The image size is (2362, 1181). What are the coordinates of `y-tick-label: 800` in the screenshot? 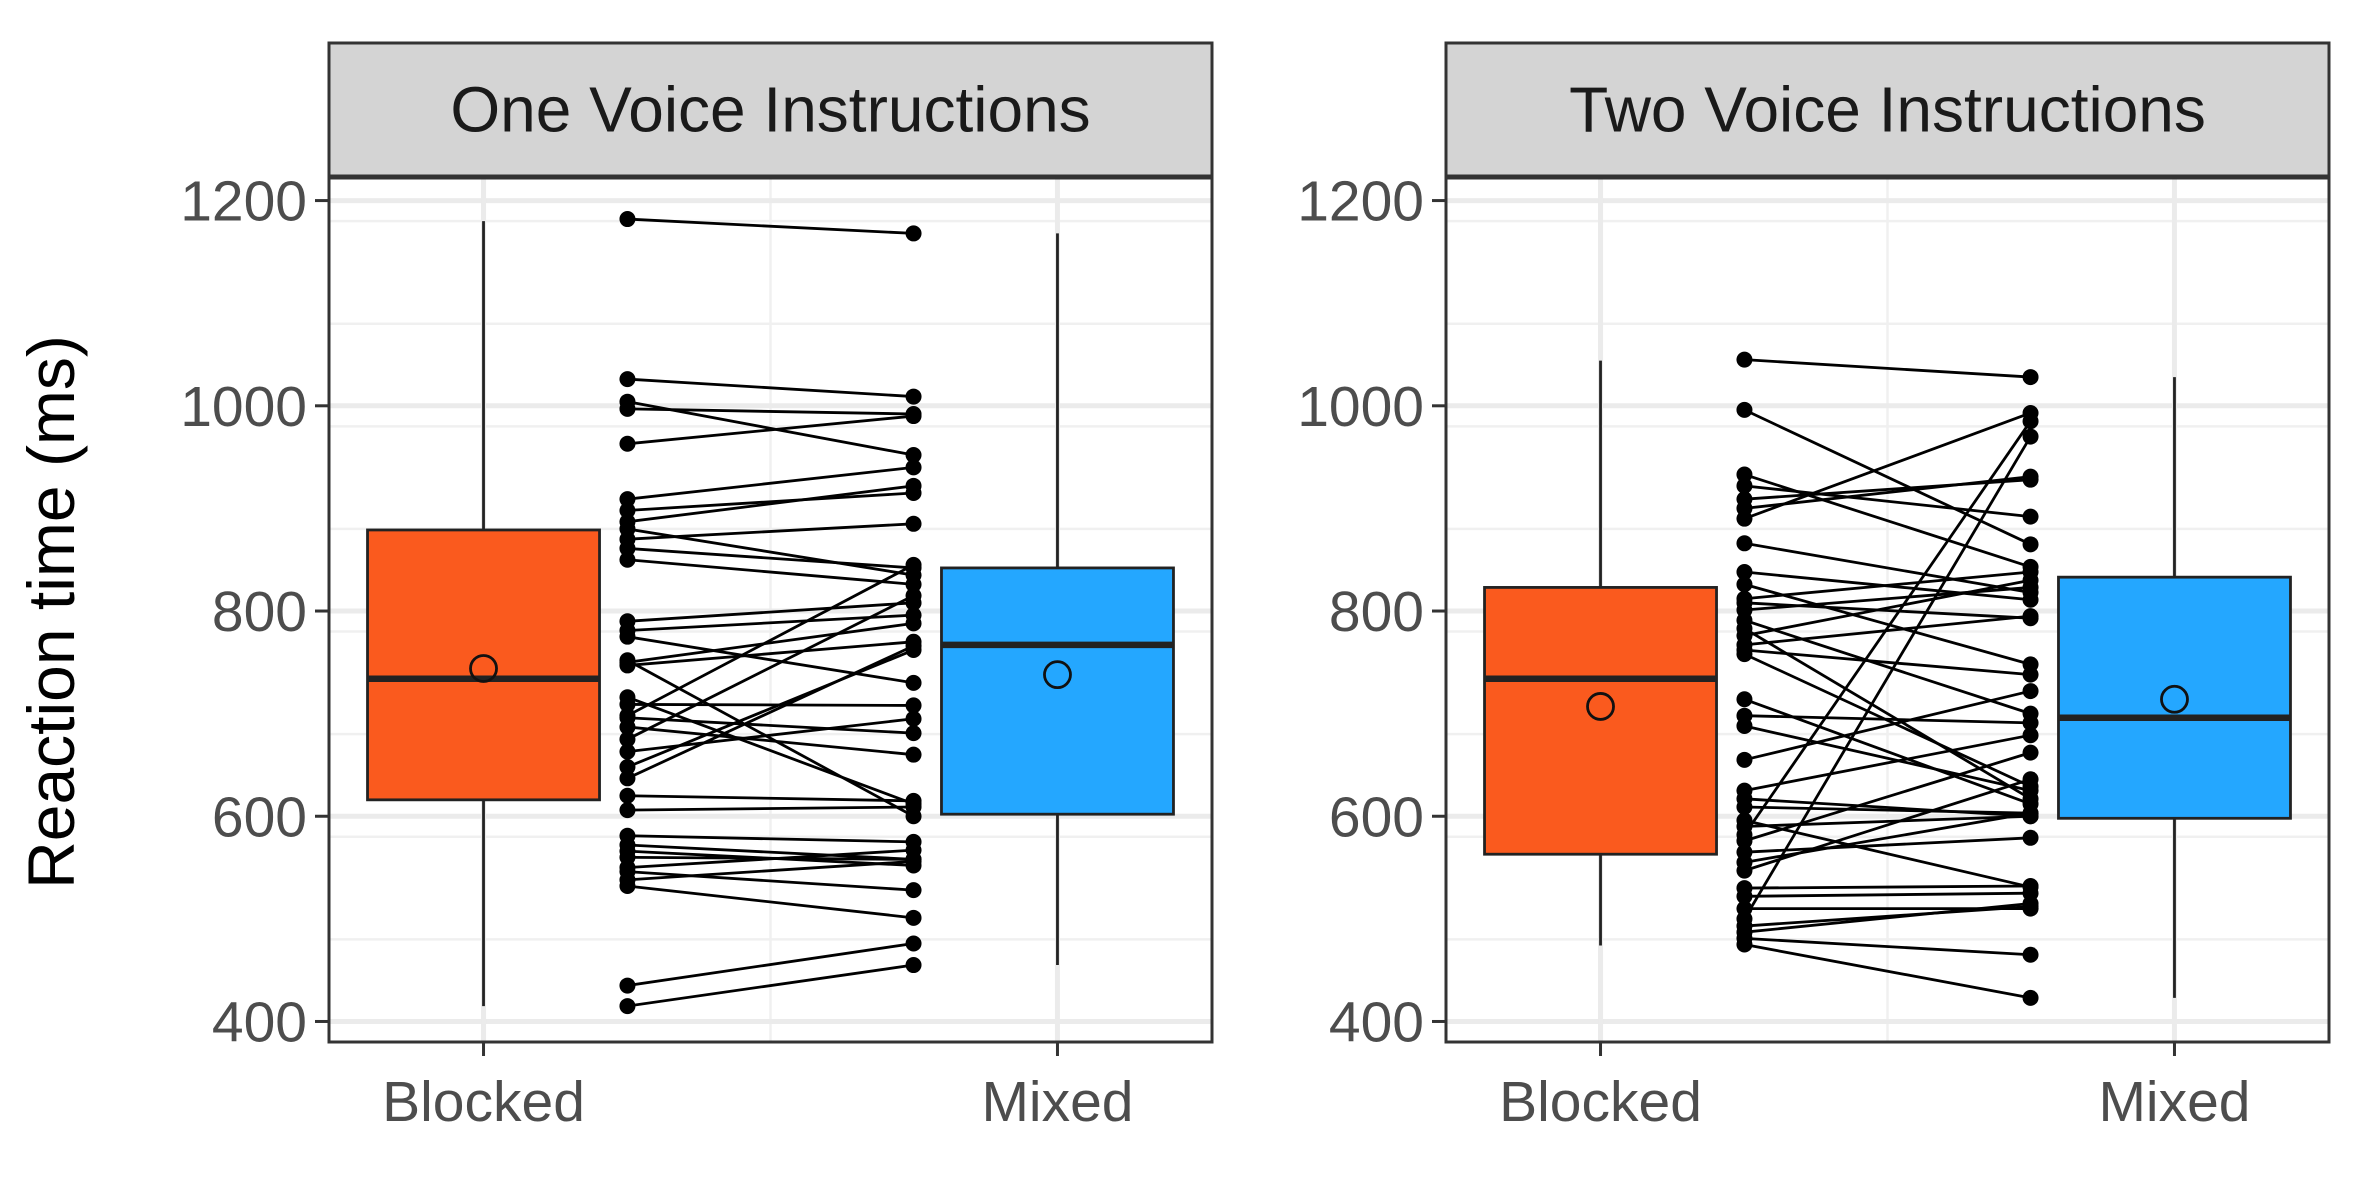 It's located at (259, 612).